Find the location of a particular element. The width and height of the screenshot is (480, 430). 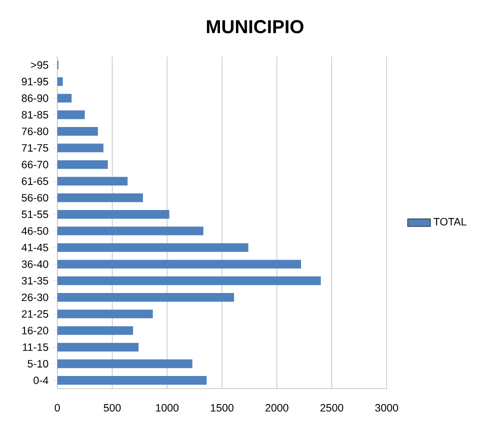

y-tick-label: 21-25 is located at coordinates (35, 314).